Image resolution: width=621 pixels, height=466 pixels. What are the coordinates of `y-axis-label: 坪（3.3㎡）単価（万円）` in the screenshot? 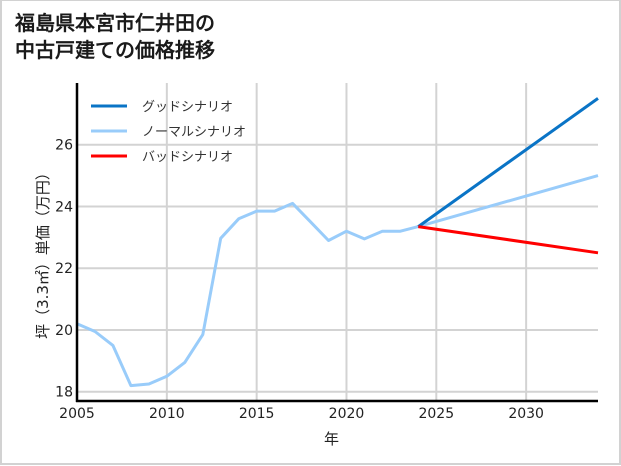 It's located at (43, 252).